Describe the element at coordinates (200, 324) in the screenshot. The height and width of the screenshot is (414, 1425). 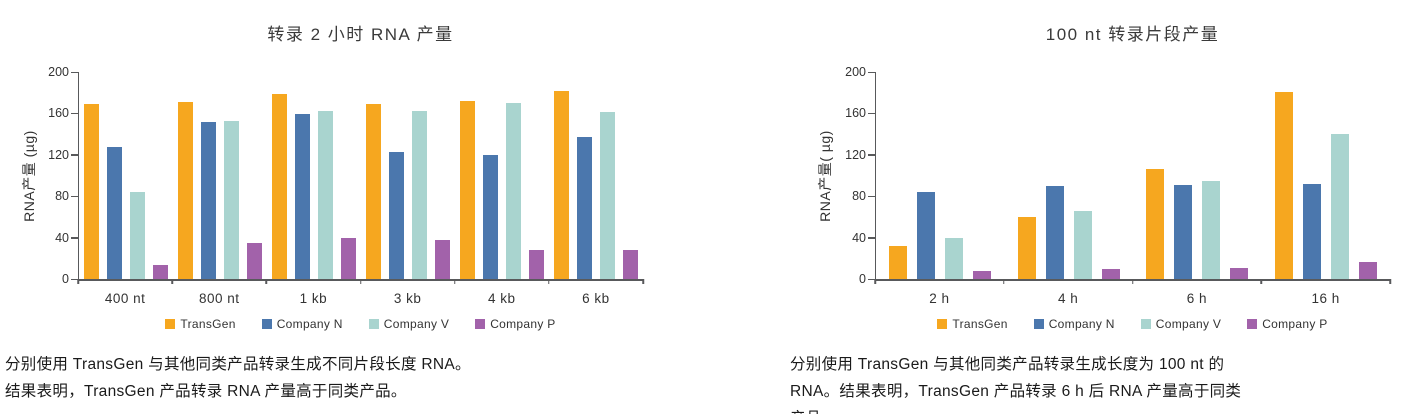
I see `legend-item: TransGen` at that location.